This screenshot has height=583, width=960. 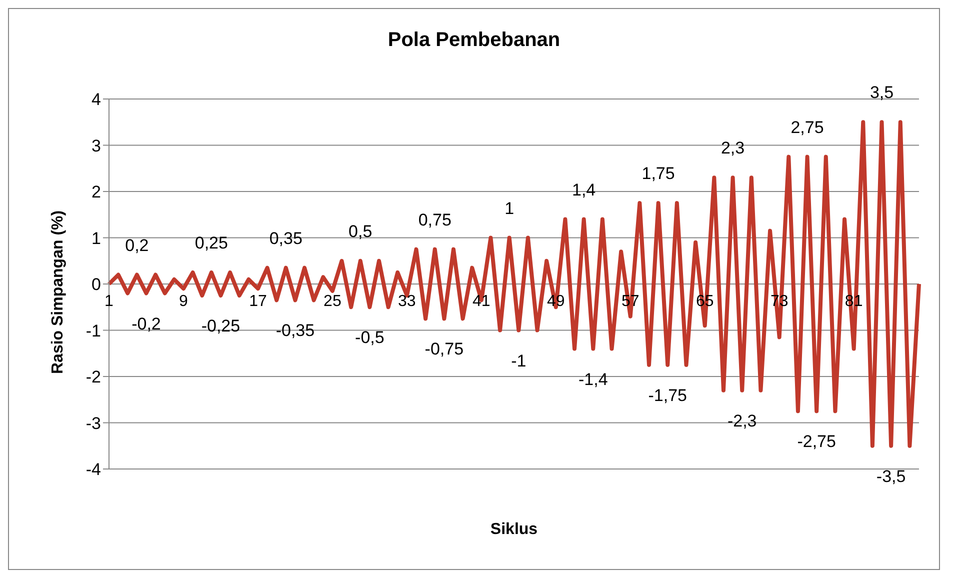 I want to click on data-label: -0,2, so click(x=146, y=324).